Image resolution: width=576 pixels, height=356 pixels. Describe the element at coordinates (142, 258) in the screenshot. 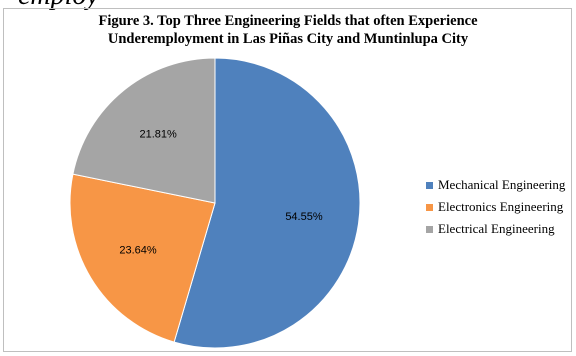

I see `pie-slice-electronics` at that location.